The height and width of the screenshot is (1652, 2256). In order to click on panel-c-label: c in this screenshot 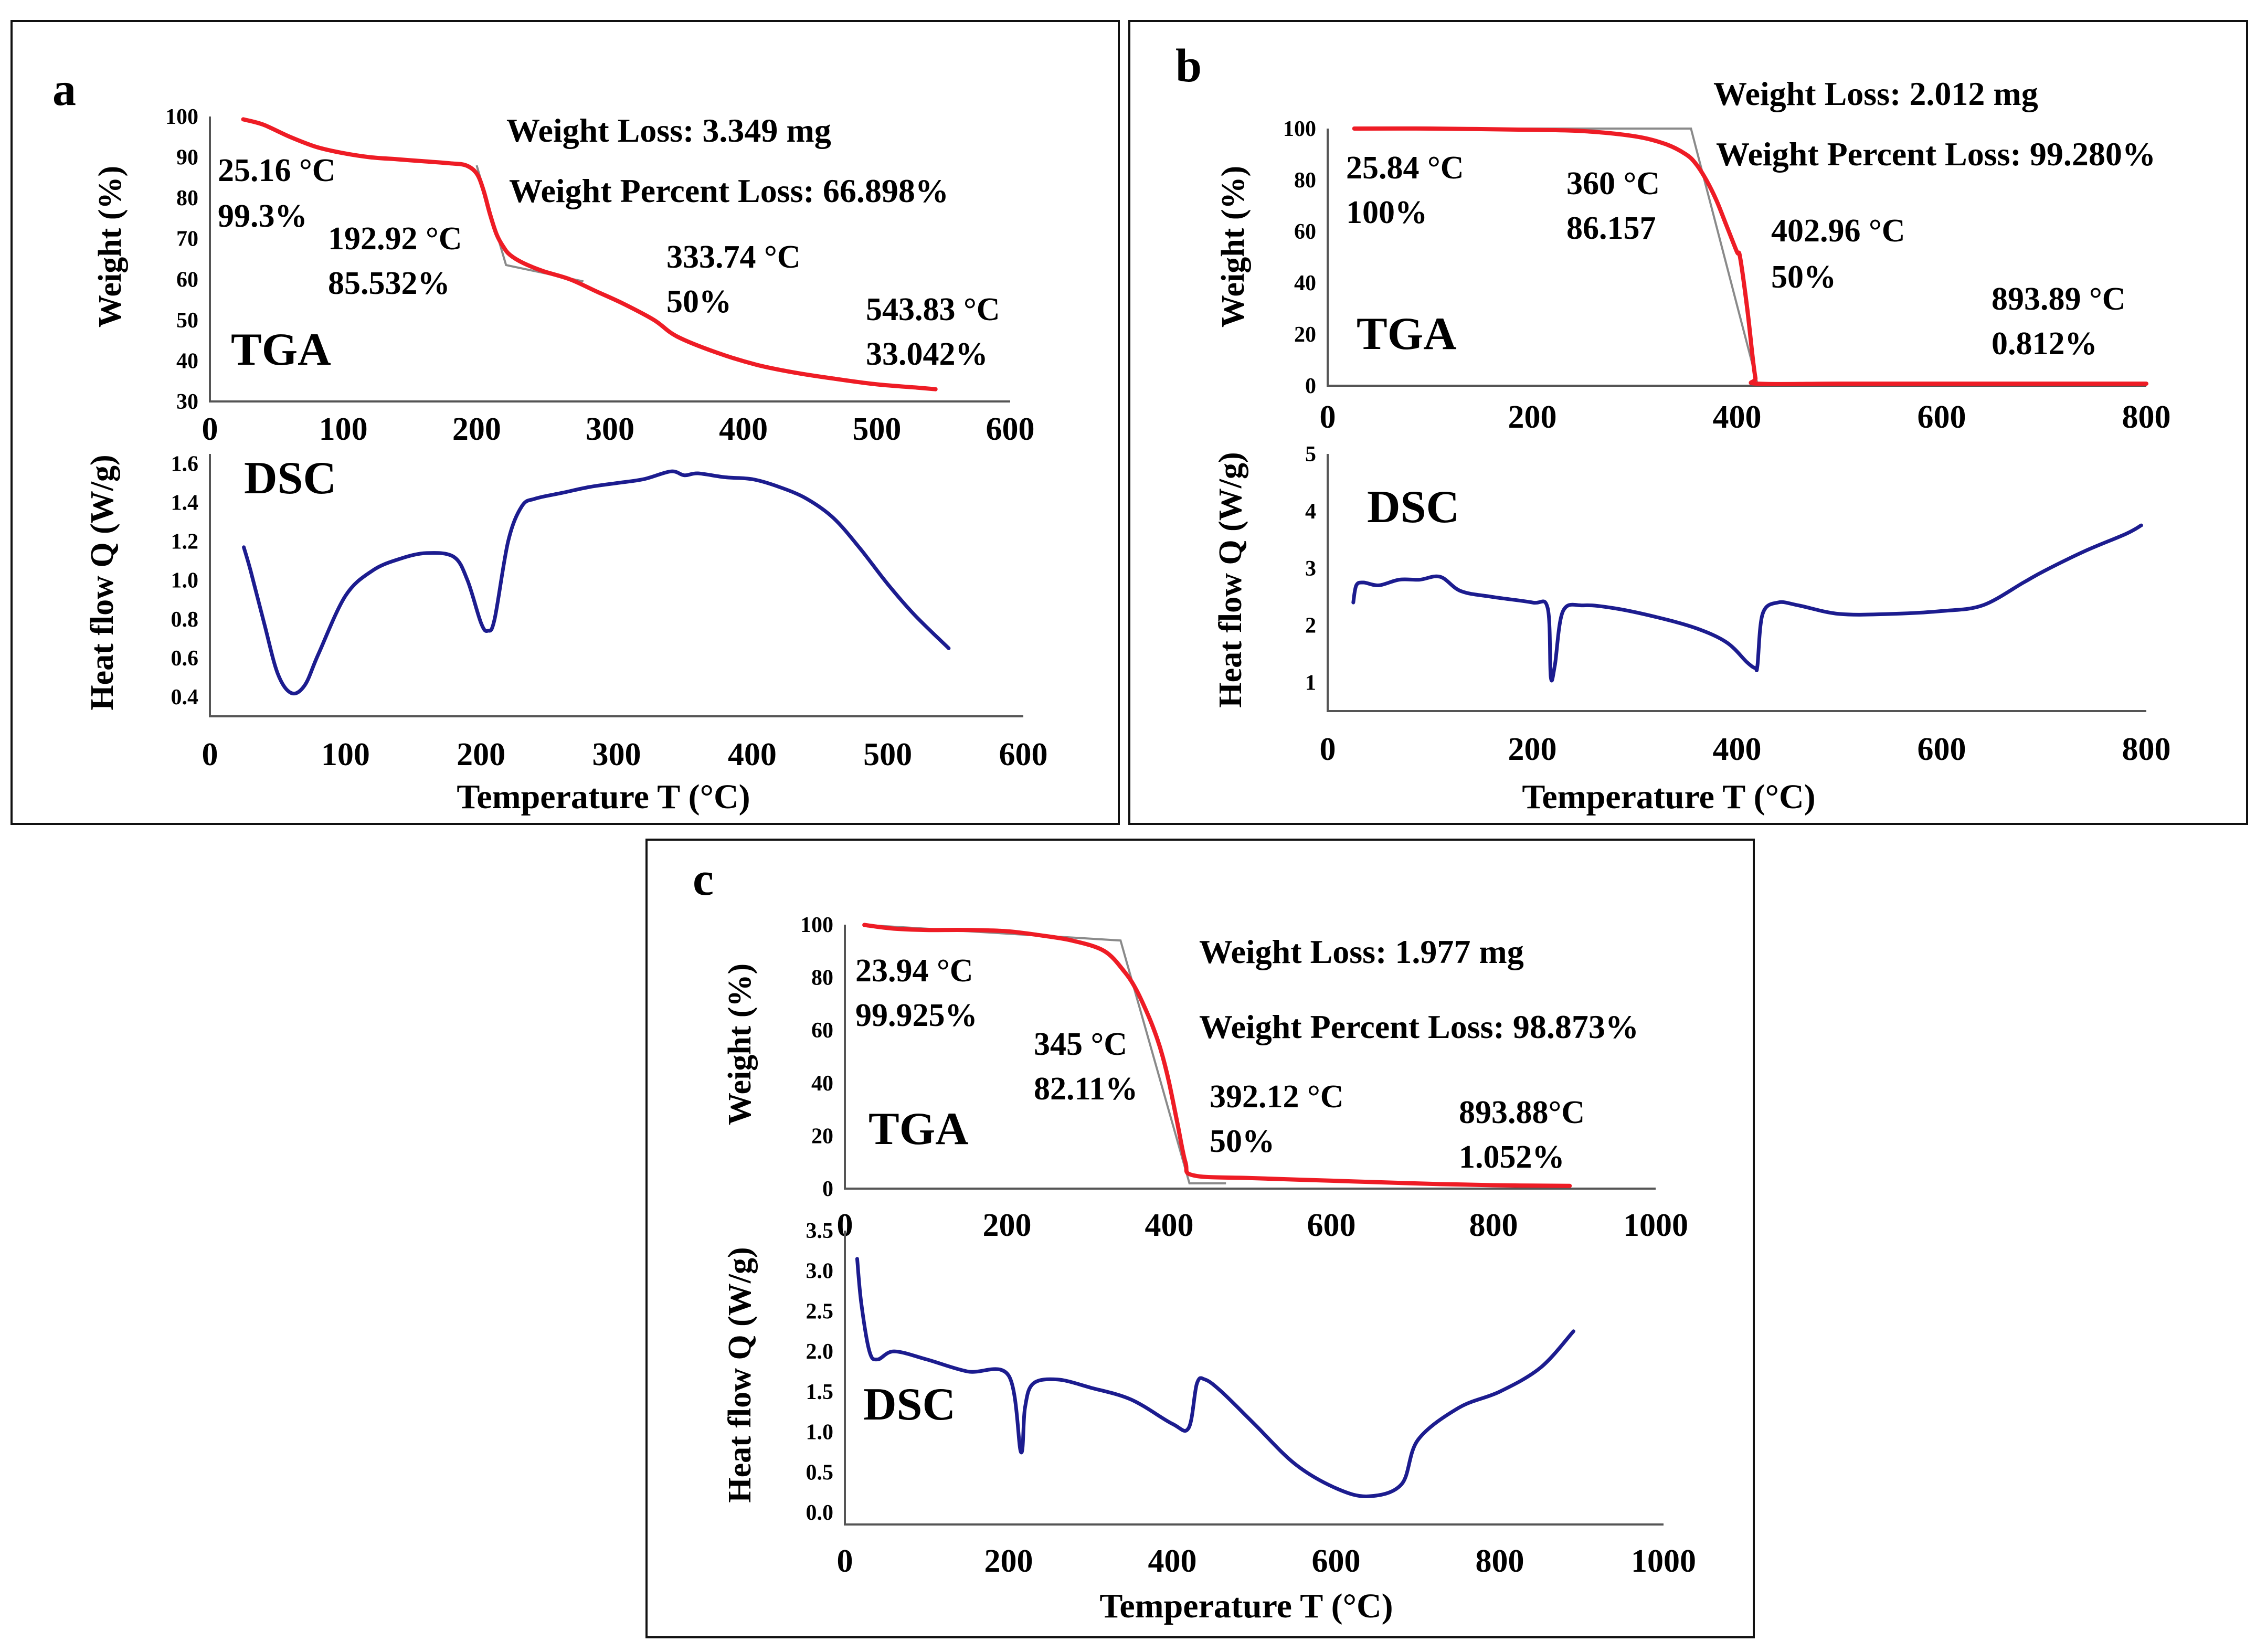, I will do `click(703, 879)`.